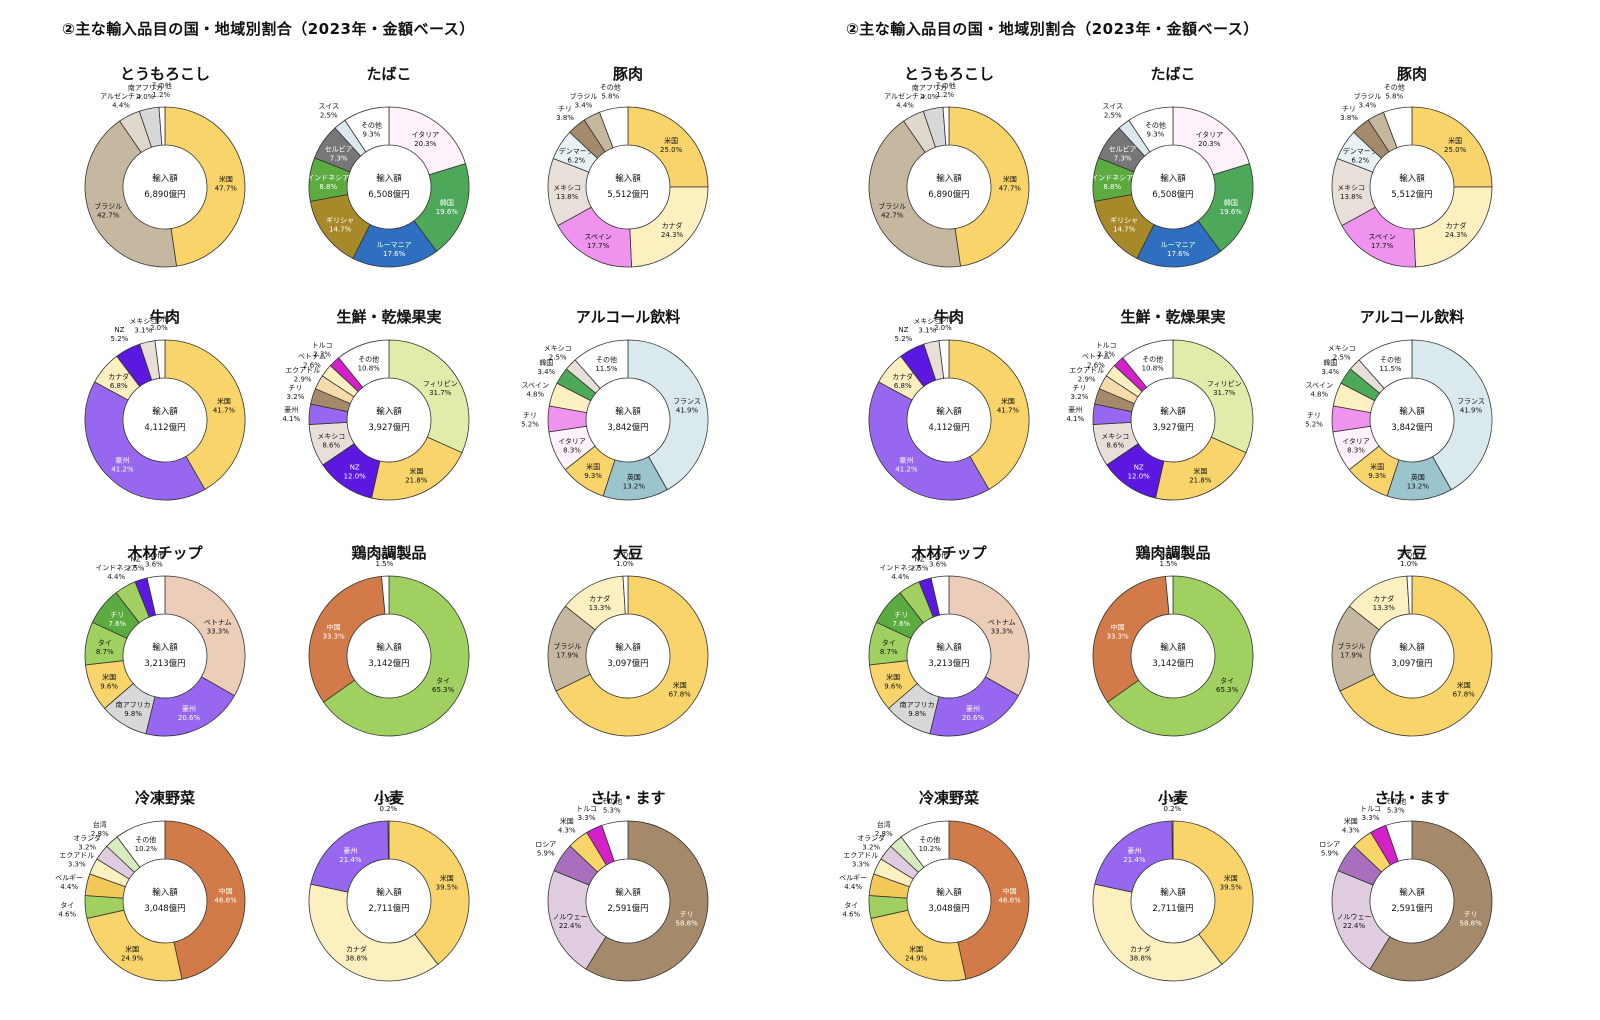  What do you see at coordinates (917, 704) in the screenshot?
I see `slice-label: 南アフリカ` at bounding box center [917, 704].